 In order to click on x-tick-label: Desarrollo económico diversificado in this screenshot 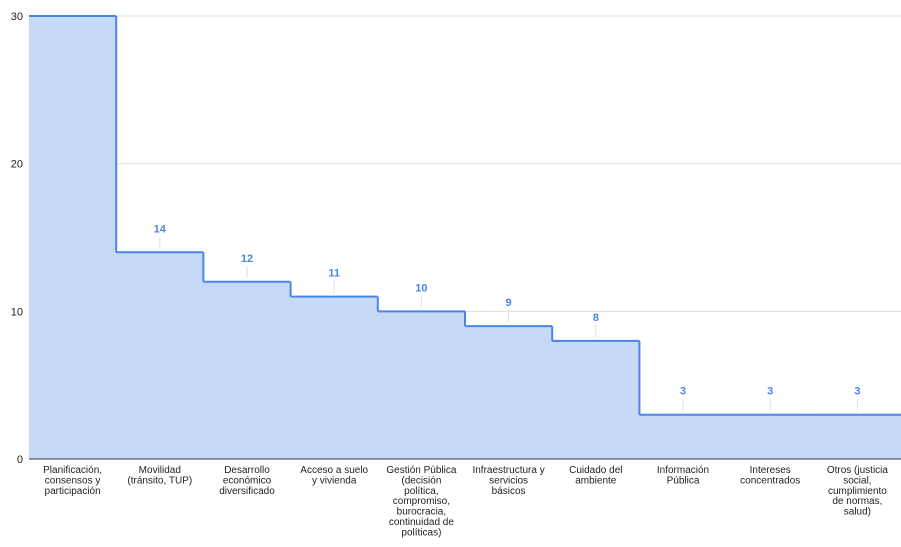, I will do `click(247, 481)`.